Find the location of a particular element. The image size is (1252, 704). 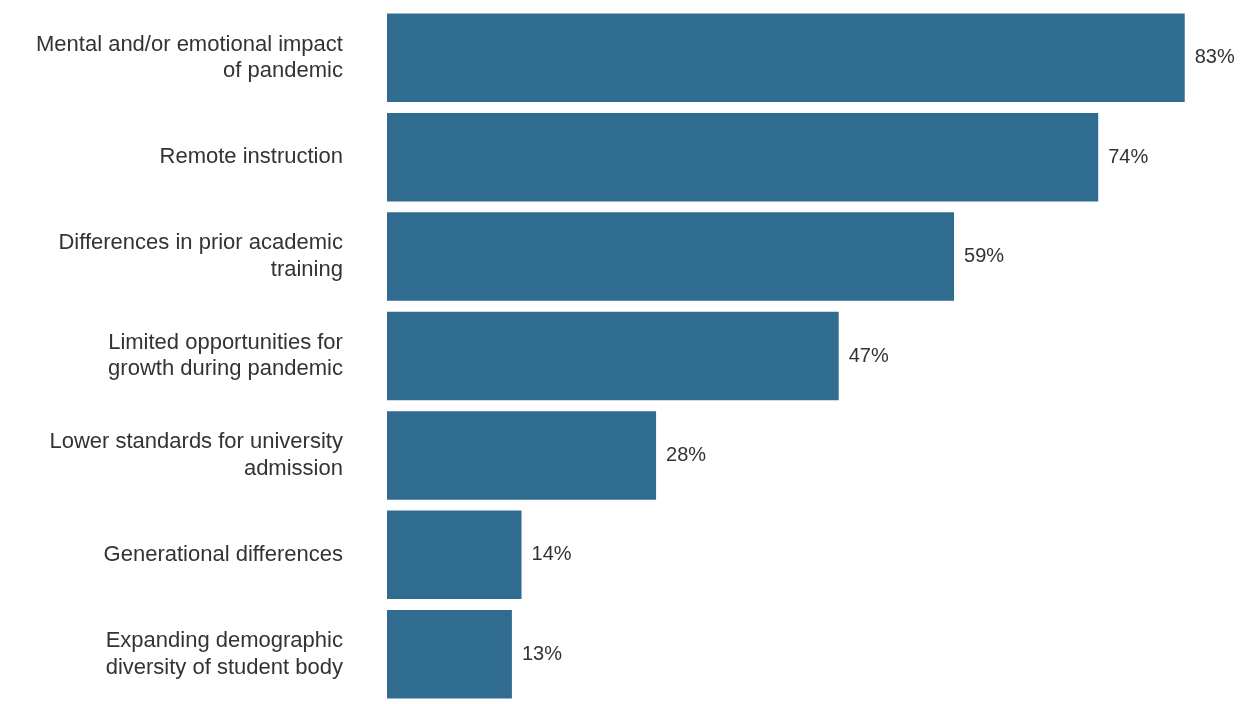

data-label: 14% is located at coordinates (551, 553).